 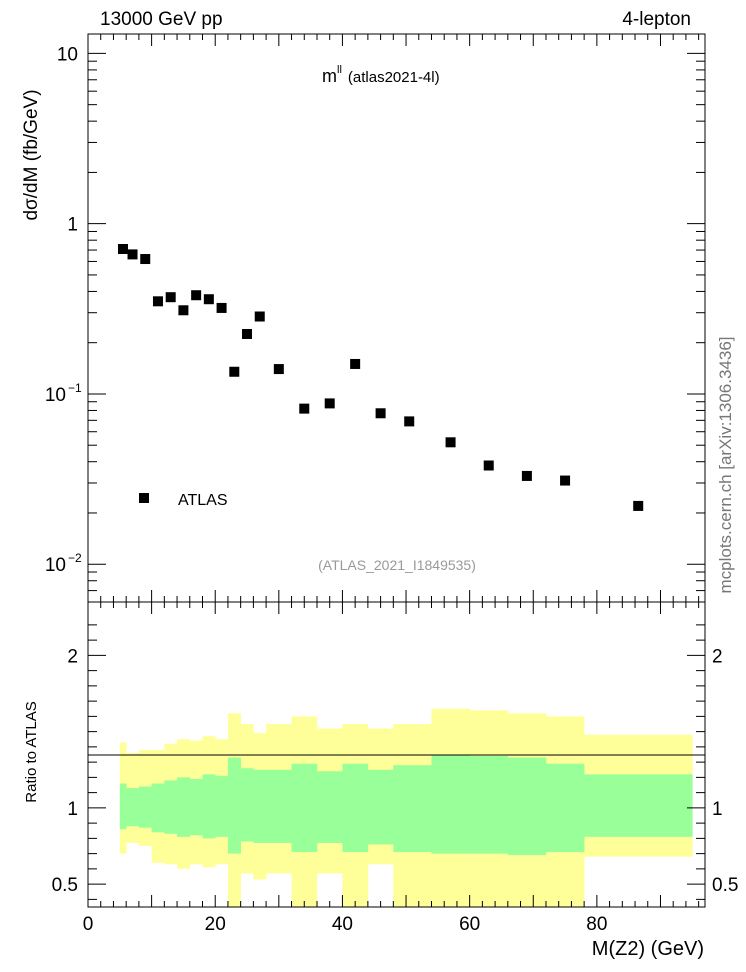 I want to click on x-axis-label: M(Z2) (GeV), so click(x=648, y=949).